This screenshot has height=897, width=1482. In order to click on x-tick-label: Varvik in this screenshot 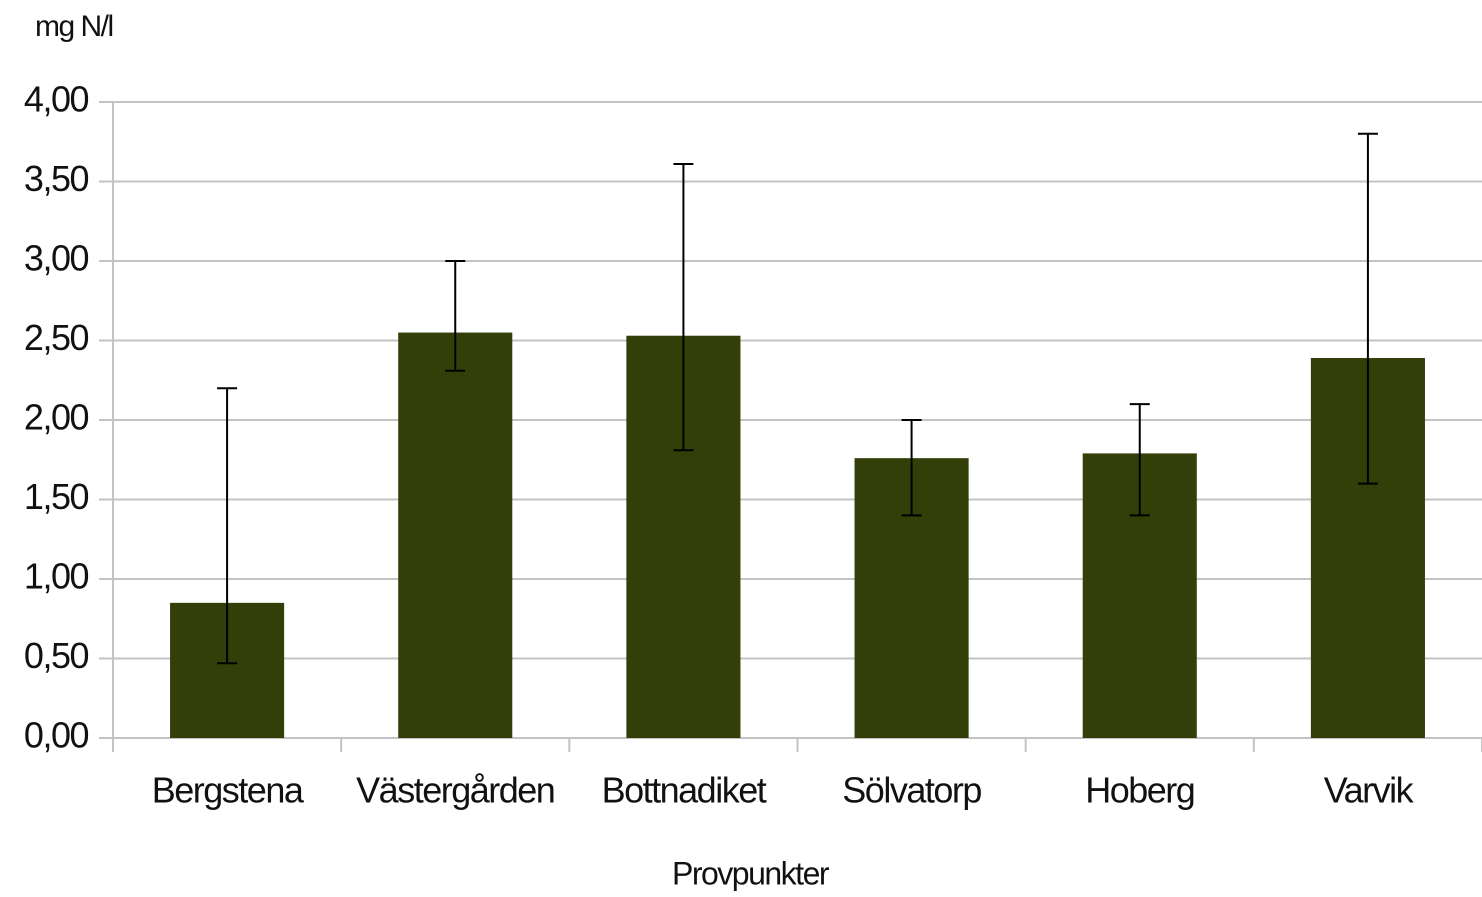, I will do `click(1369, 790)`.